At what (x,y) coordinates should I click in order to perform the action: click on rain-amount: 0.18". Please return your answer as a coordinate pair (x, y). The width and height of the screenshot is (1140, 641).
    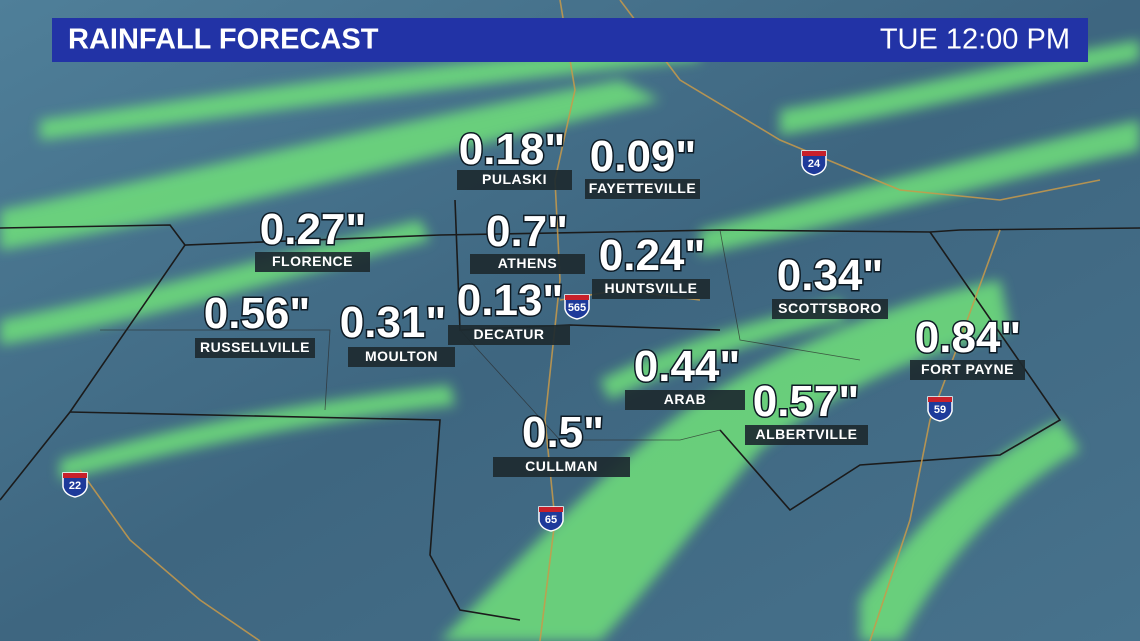
    Looking at the image, I should click on (512, 149).